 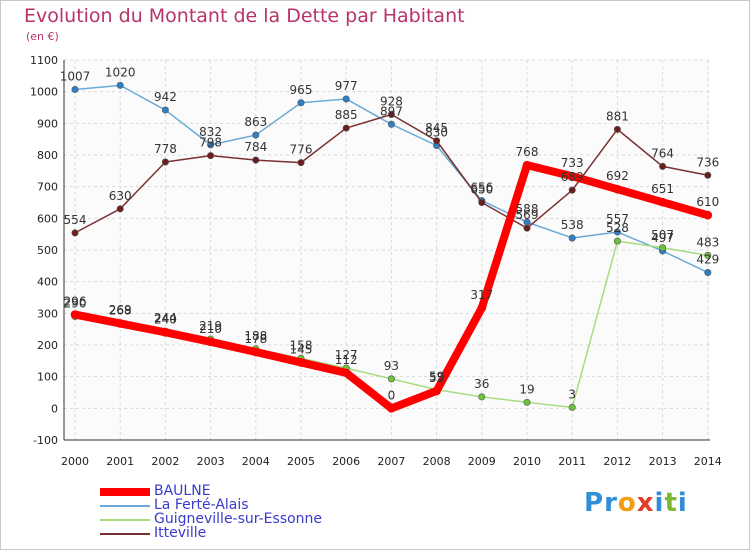 What do you see at coordinates (230, 533) in the screenshot?
I see `legend-item: Itteville` at bounding box center [230, 533].